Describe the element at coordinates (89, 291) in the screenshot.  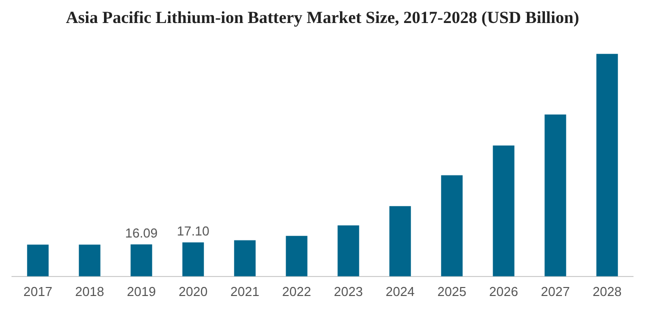
I see `x-tick-label: 2018` at that location.